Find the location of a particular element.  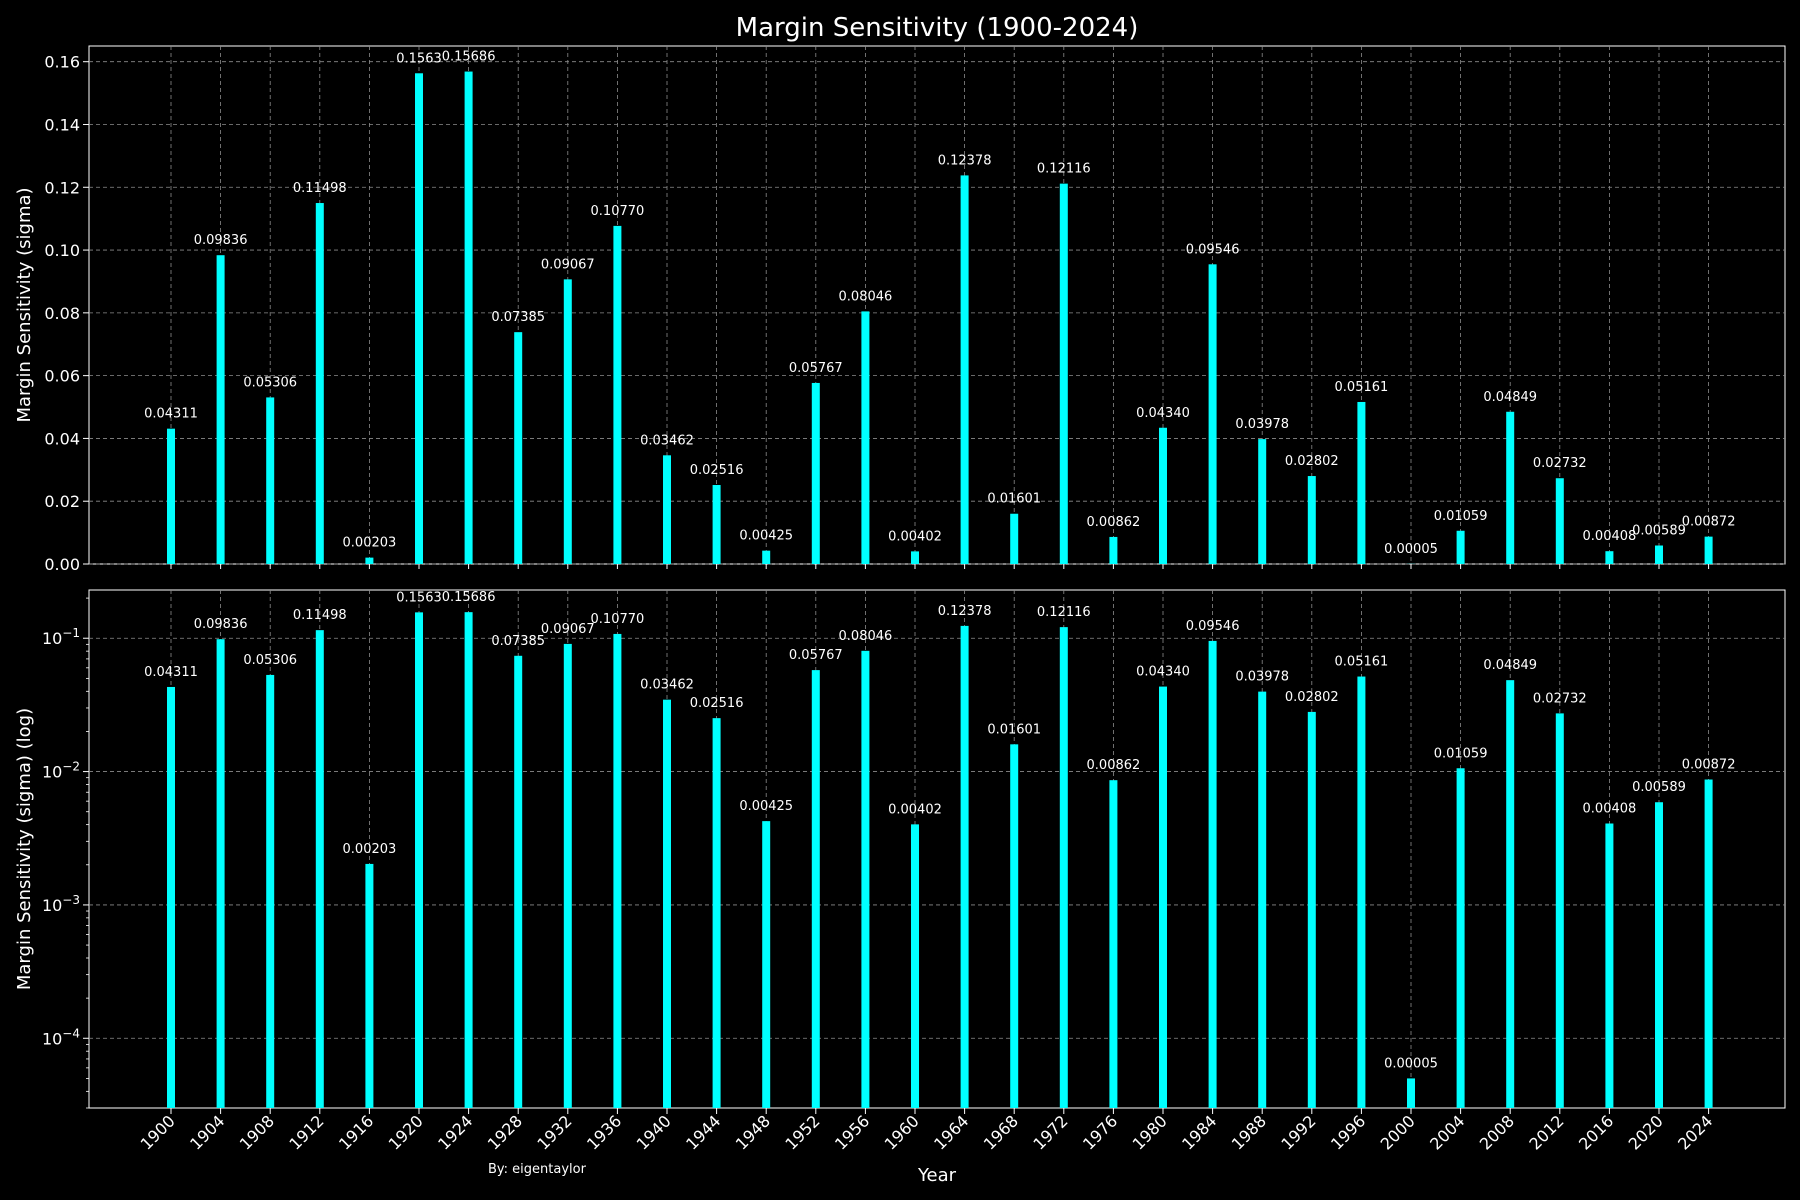

data-label: 0.04849 is located at coordinates (1510, 665).